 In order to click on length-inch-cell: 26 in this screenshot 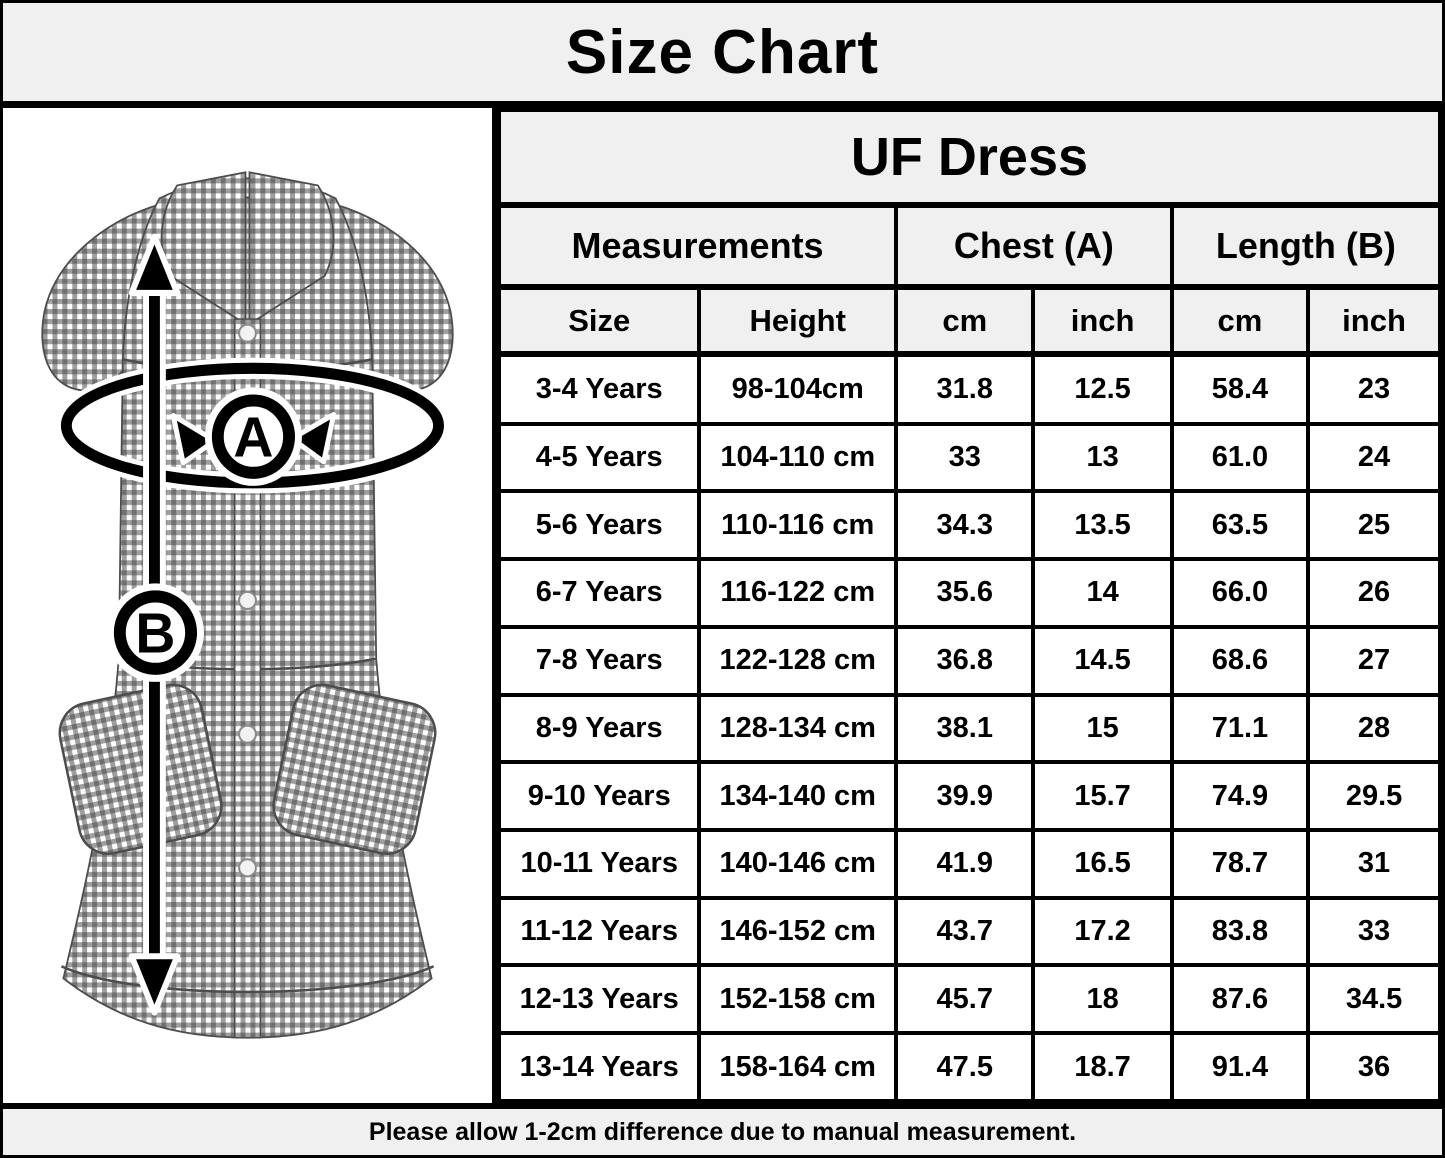, I will do `click(1374, 593)`.